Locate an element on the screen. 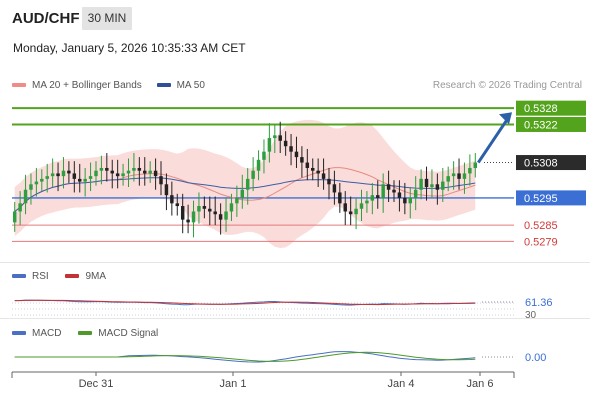 The width and height of the screenshot is (590, 400). macd-legend: MACD MACD Signal is located at coordinates (85, 333).